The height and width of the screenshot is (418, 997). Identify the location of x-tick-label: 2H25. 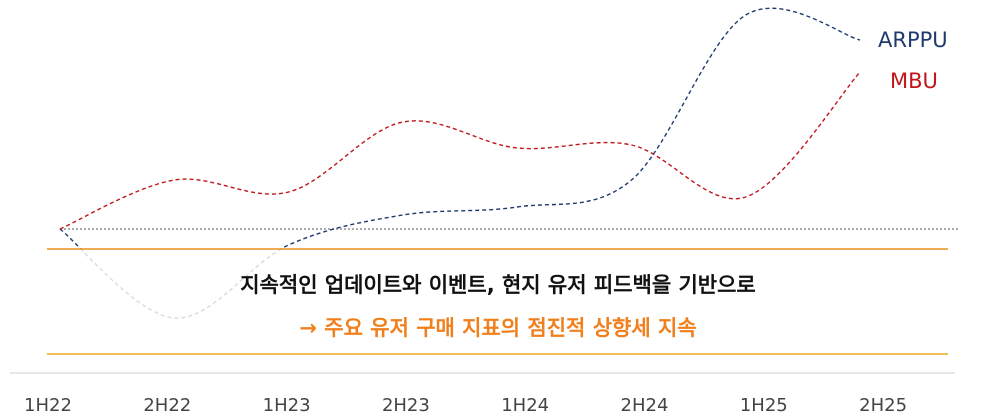
(883, 405).